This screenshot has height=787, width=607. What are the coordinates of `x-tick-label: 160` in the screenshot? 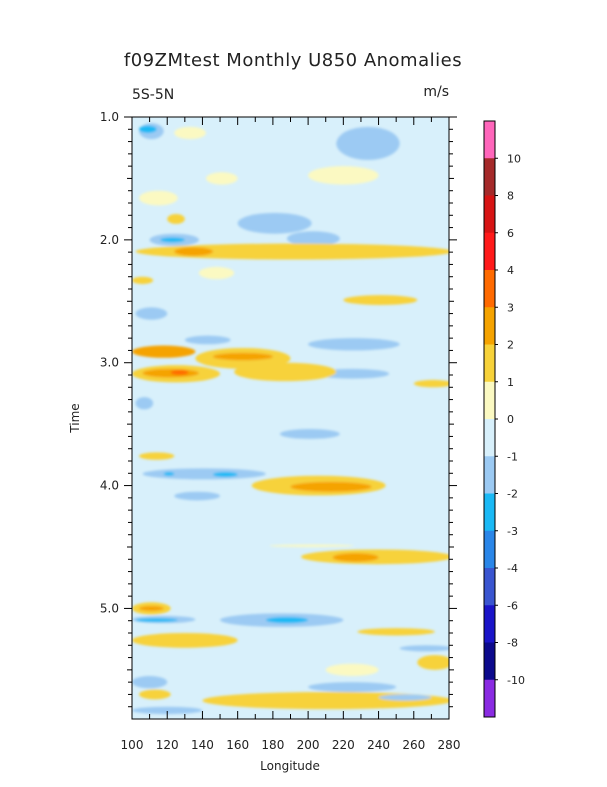 It's located at (237, 745).